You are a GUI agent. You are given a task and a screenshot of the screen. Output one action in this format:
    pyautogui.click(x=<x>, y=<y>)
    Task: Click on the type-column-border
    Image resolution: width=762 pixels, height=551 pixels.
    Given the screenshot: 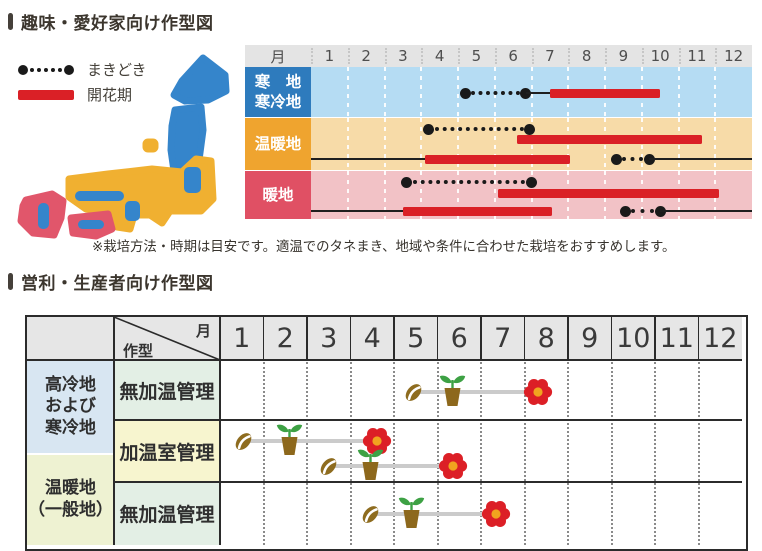 What is the action you would take?
    pyautogui.click(x=220, y=431)
    